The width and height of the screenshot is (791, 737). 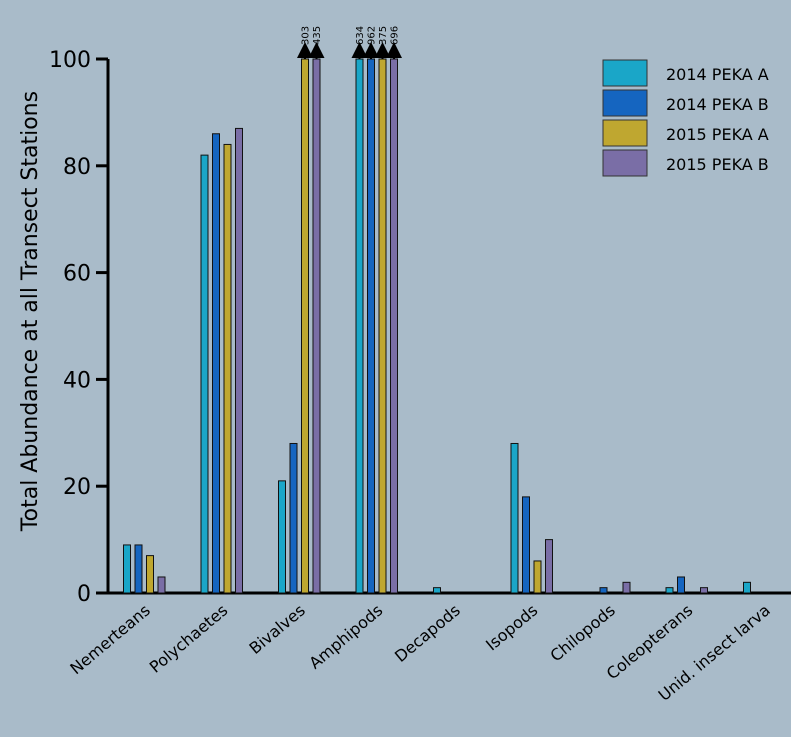 What do you see at coordinates (360, 35) in the screenshot?
I see `overflow-value-label: 634` at bounding box center [360, 35].